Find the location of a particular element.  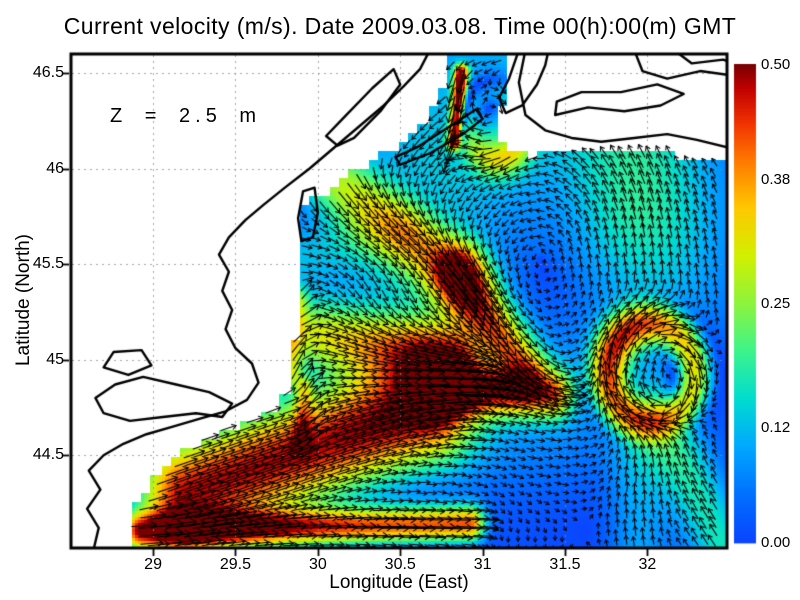

x-tick-label: 32 is located at coordinates (647, 564).